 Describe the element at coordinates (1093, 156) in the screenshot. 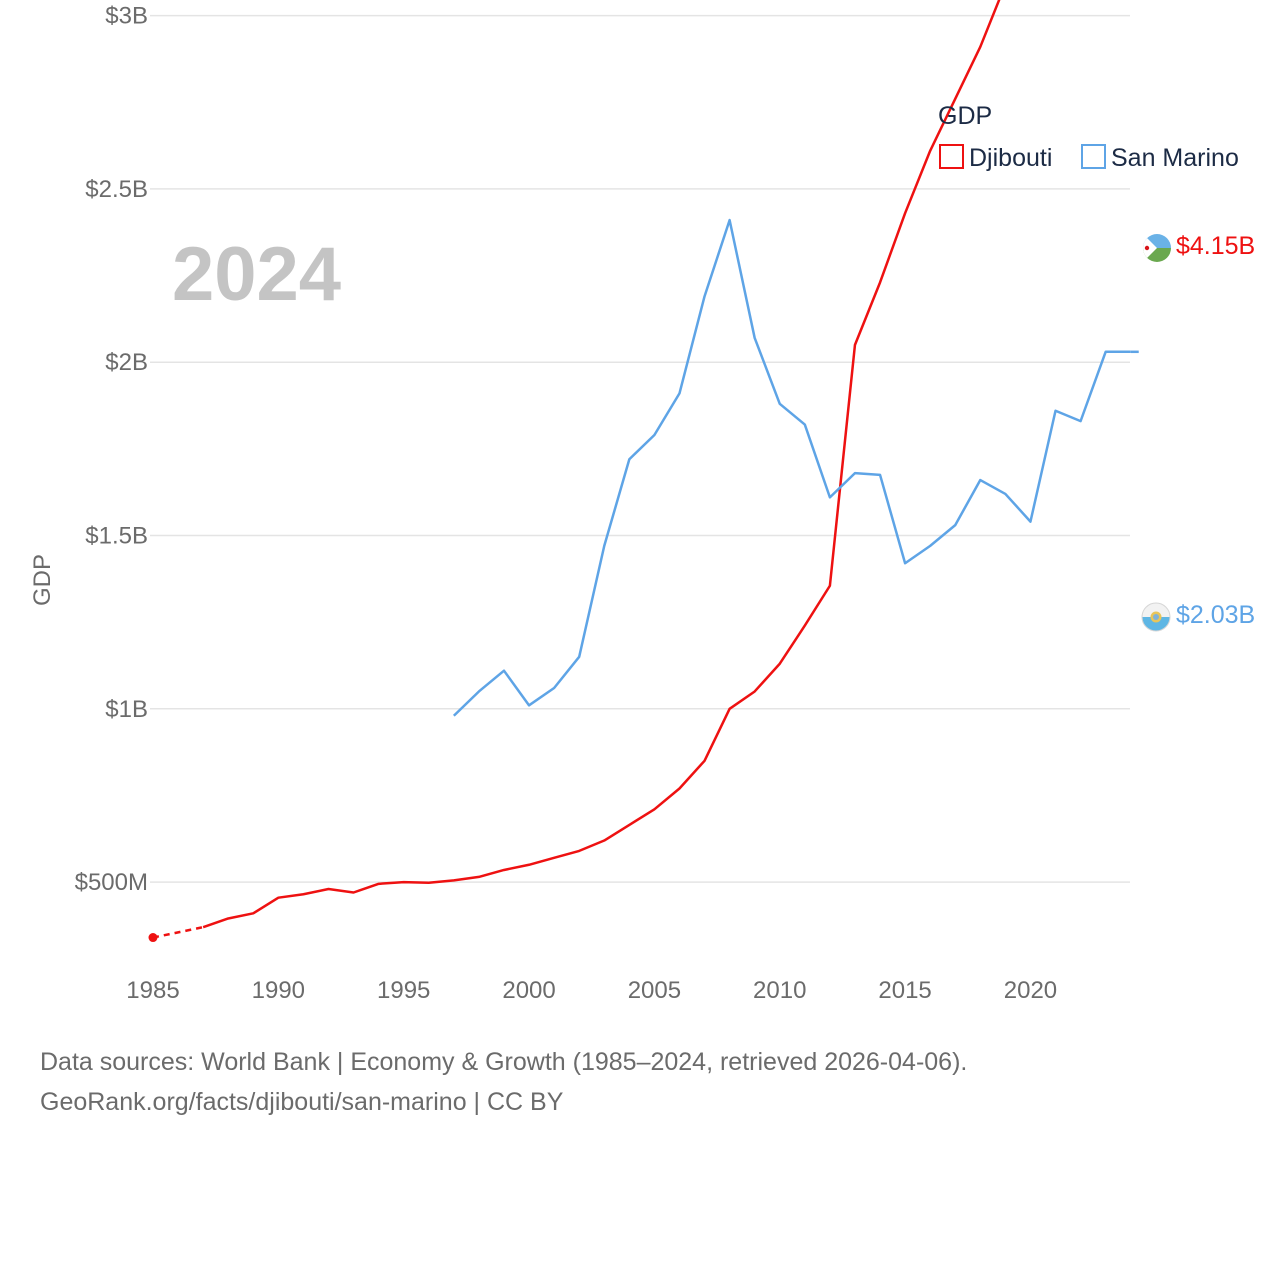

I see `legend-swatch-san-marino` at that location.